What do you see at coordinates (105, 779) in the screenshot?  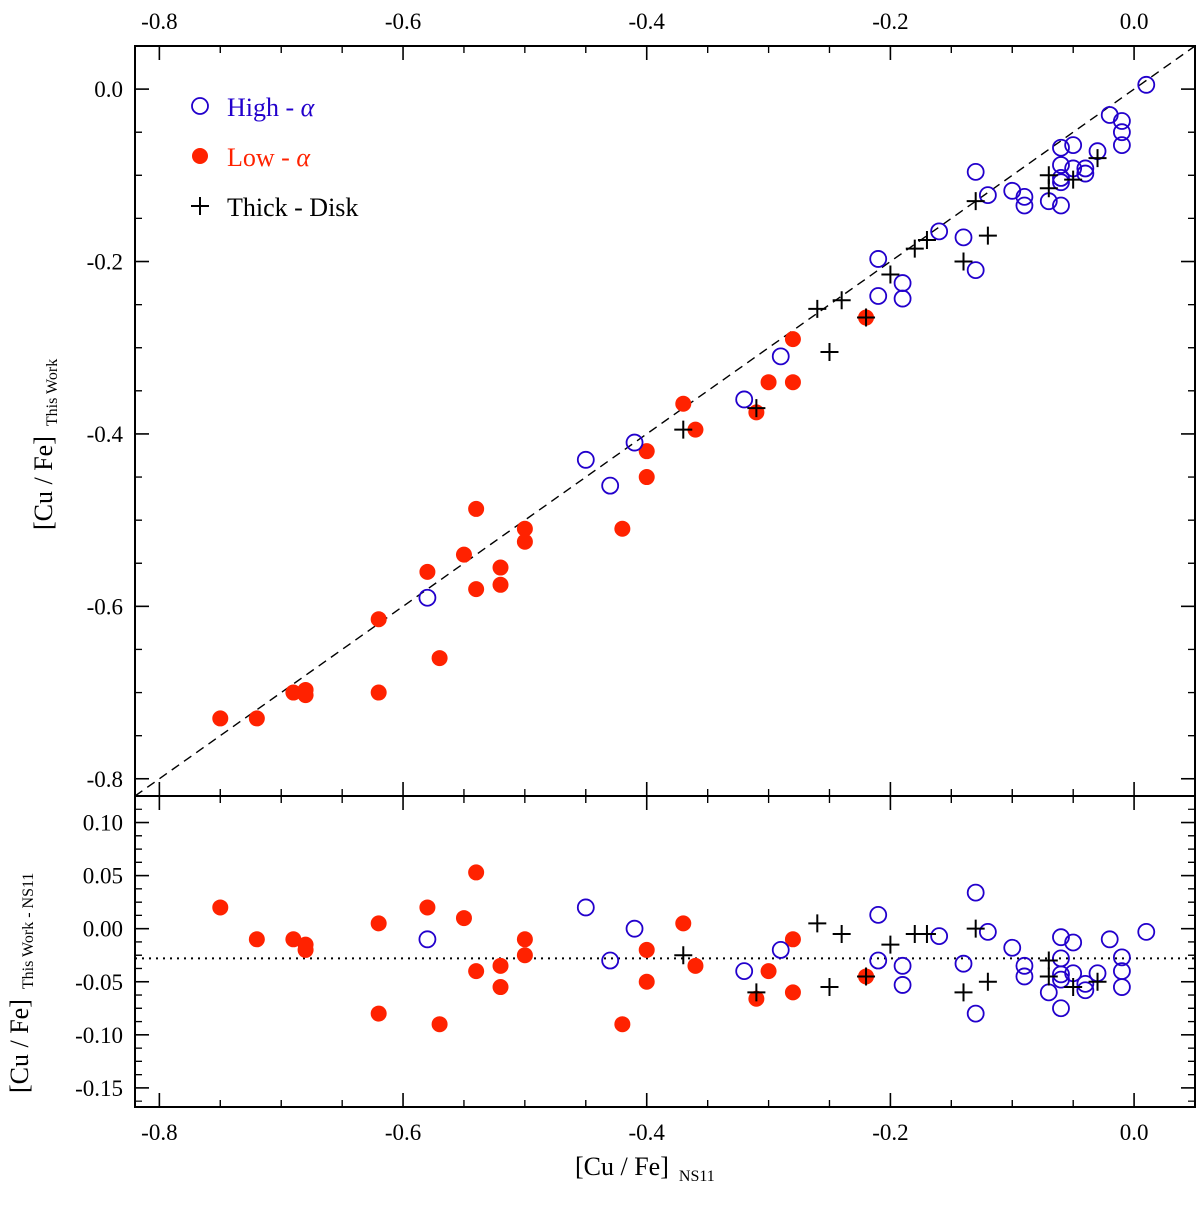 I see `y-tick-label: -0.8` at bounding box center [105, 779].